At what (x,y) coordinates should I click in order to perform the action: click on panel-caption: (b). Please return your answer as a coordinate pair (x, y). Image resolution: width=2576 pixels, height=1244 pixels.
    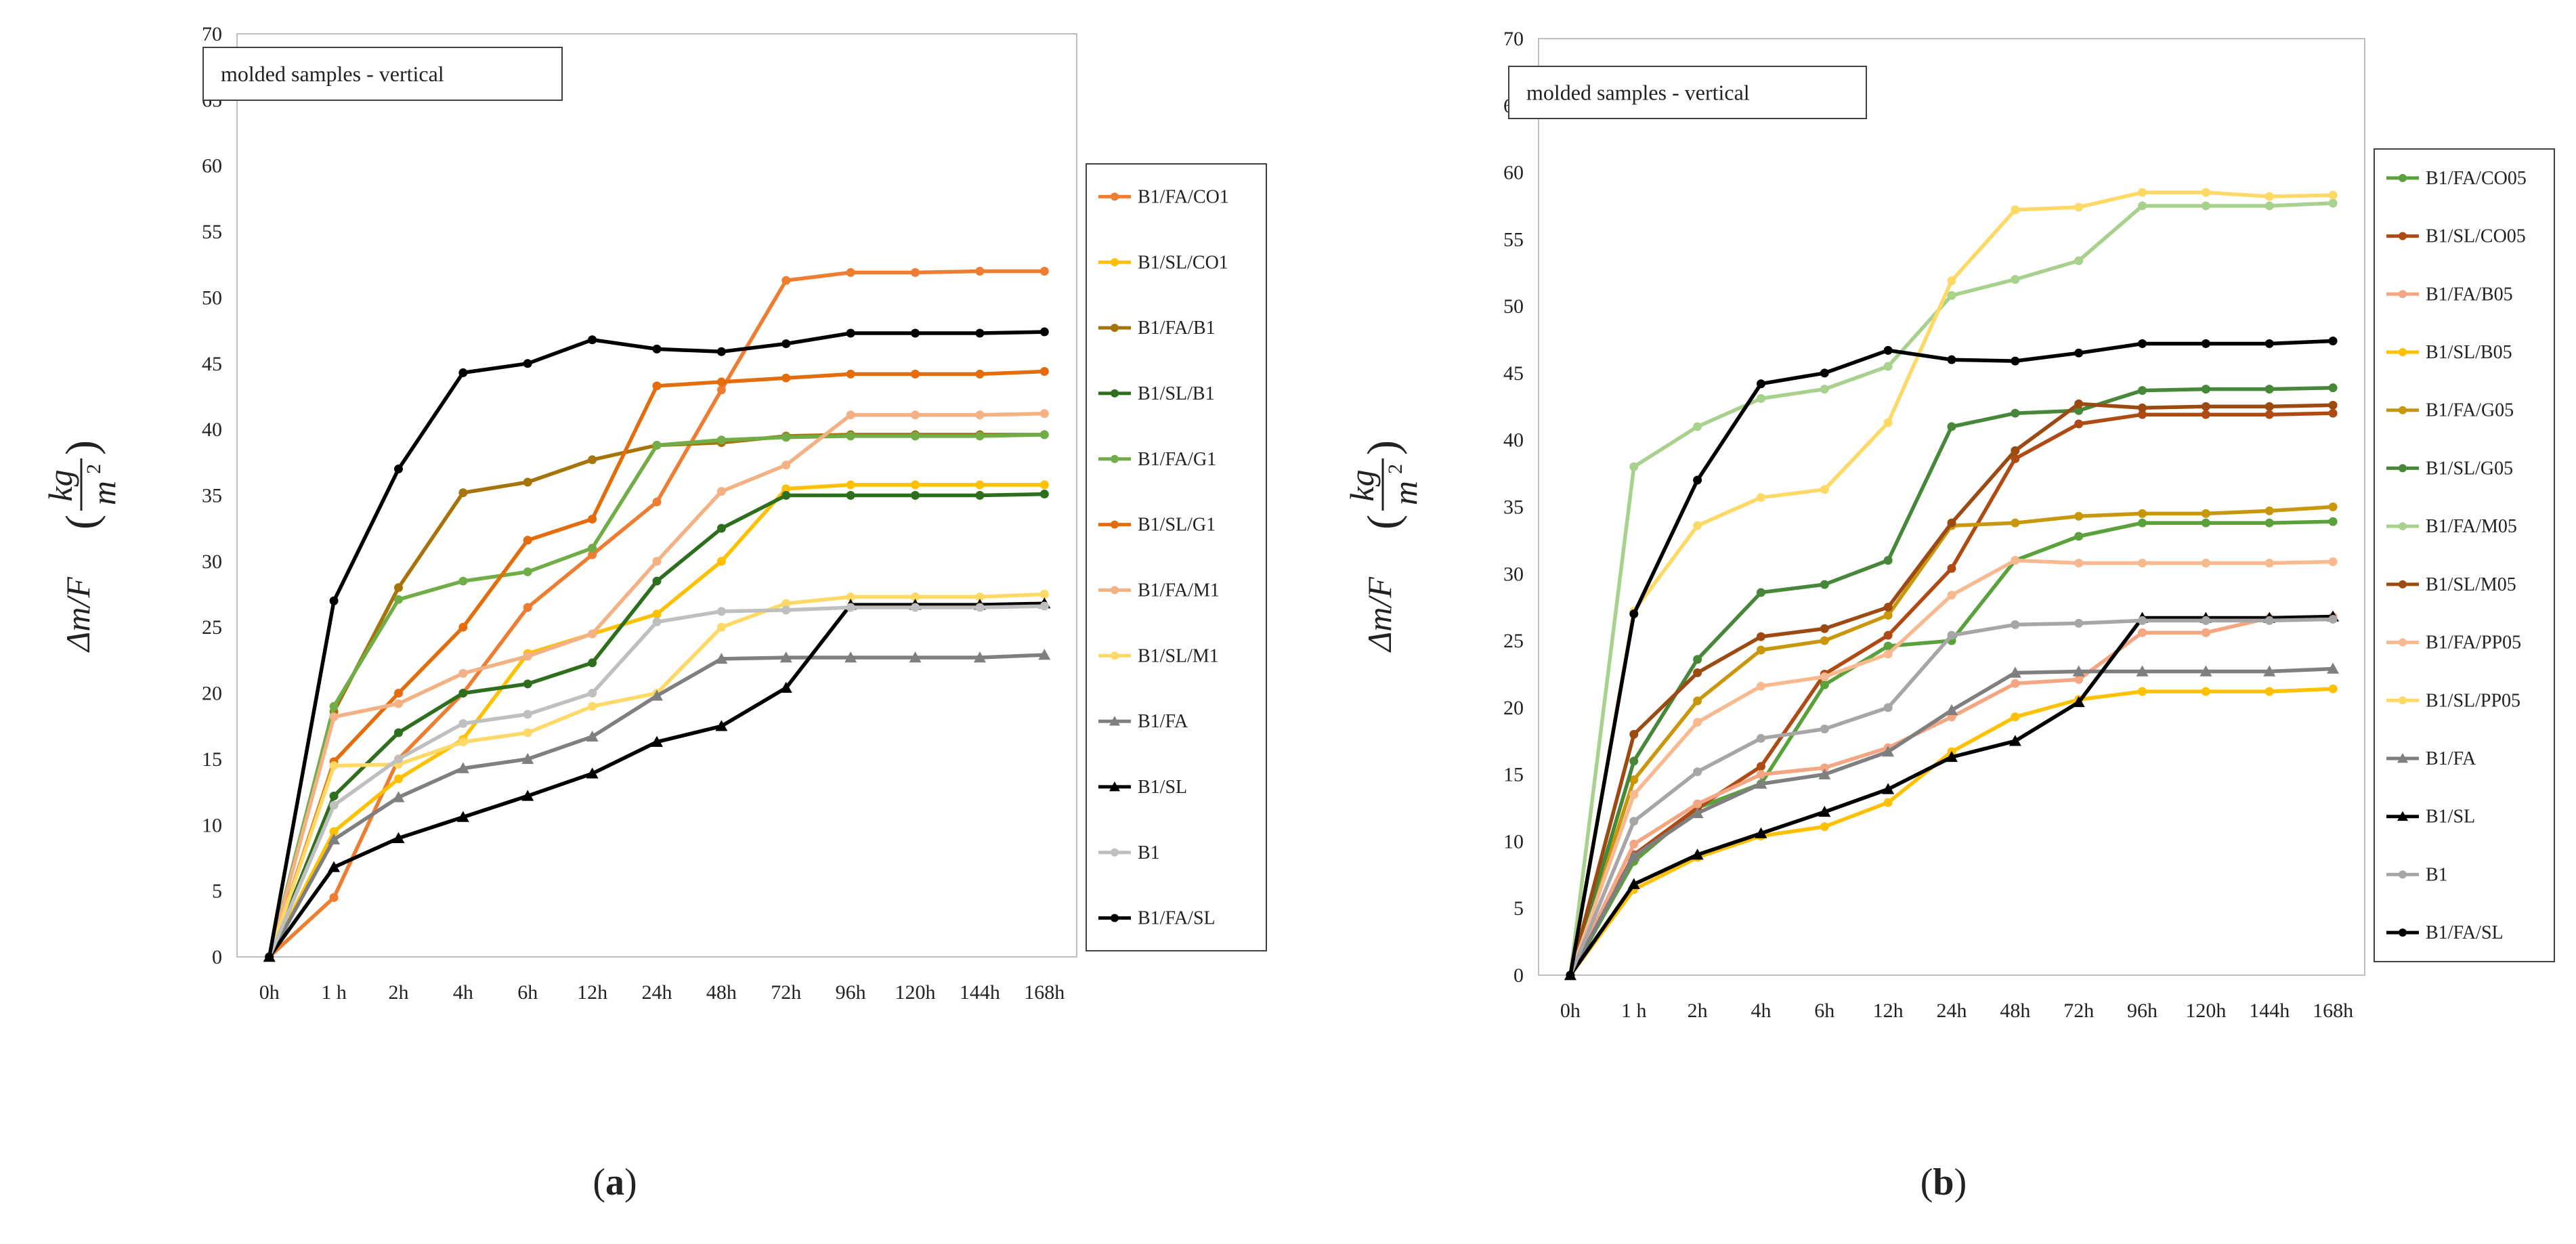
    Looking at the image, I should click on (1943, 1182).